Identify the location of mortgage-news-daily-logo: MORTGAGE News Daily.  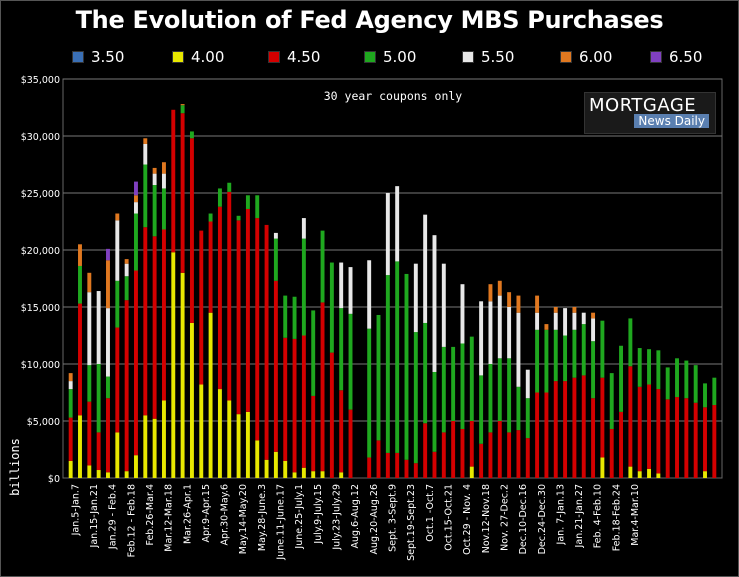
(650, 113).